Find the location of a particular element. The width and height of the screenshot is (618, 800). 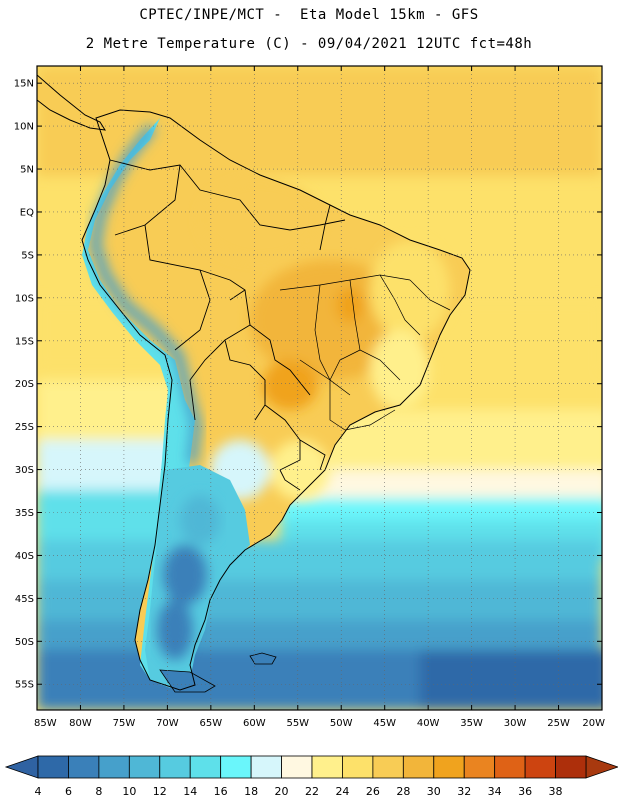

colorbar-level-label: 34 is located at coordinates (495, 791).